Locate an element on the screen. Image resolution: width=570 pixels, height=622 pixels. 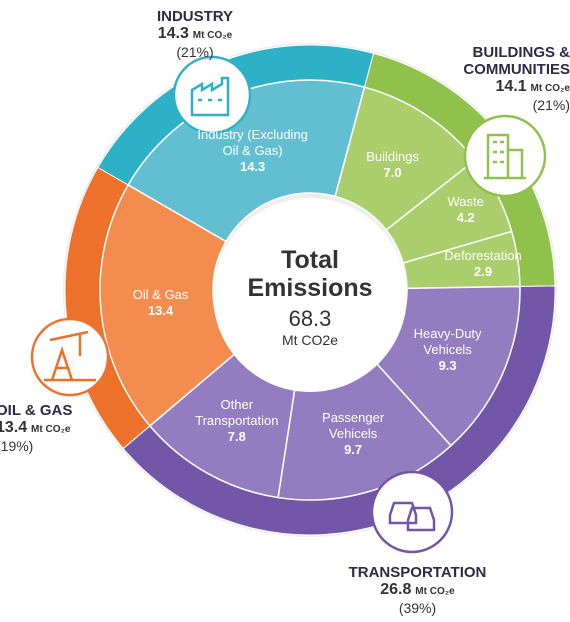
total-value: 68.3 is located at coordinates (310, 318).